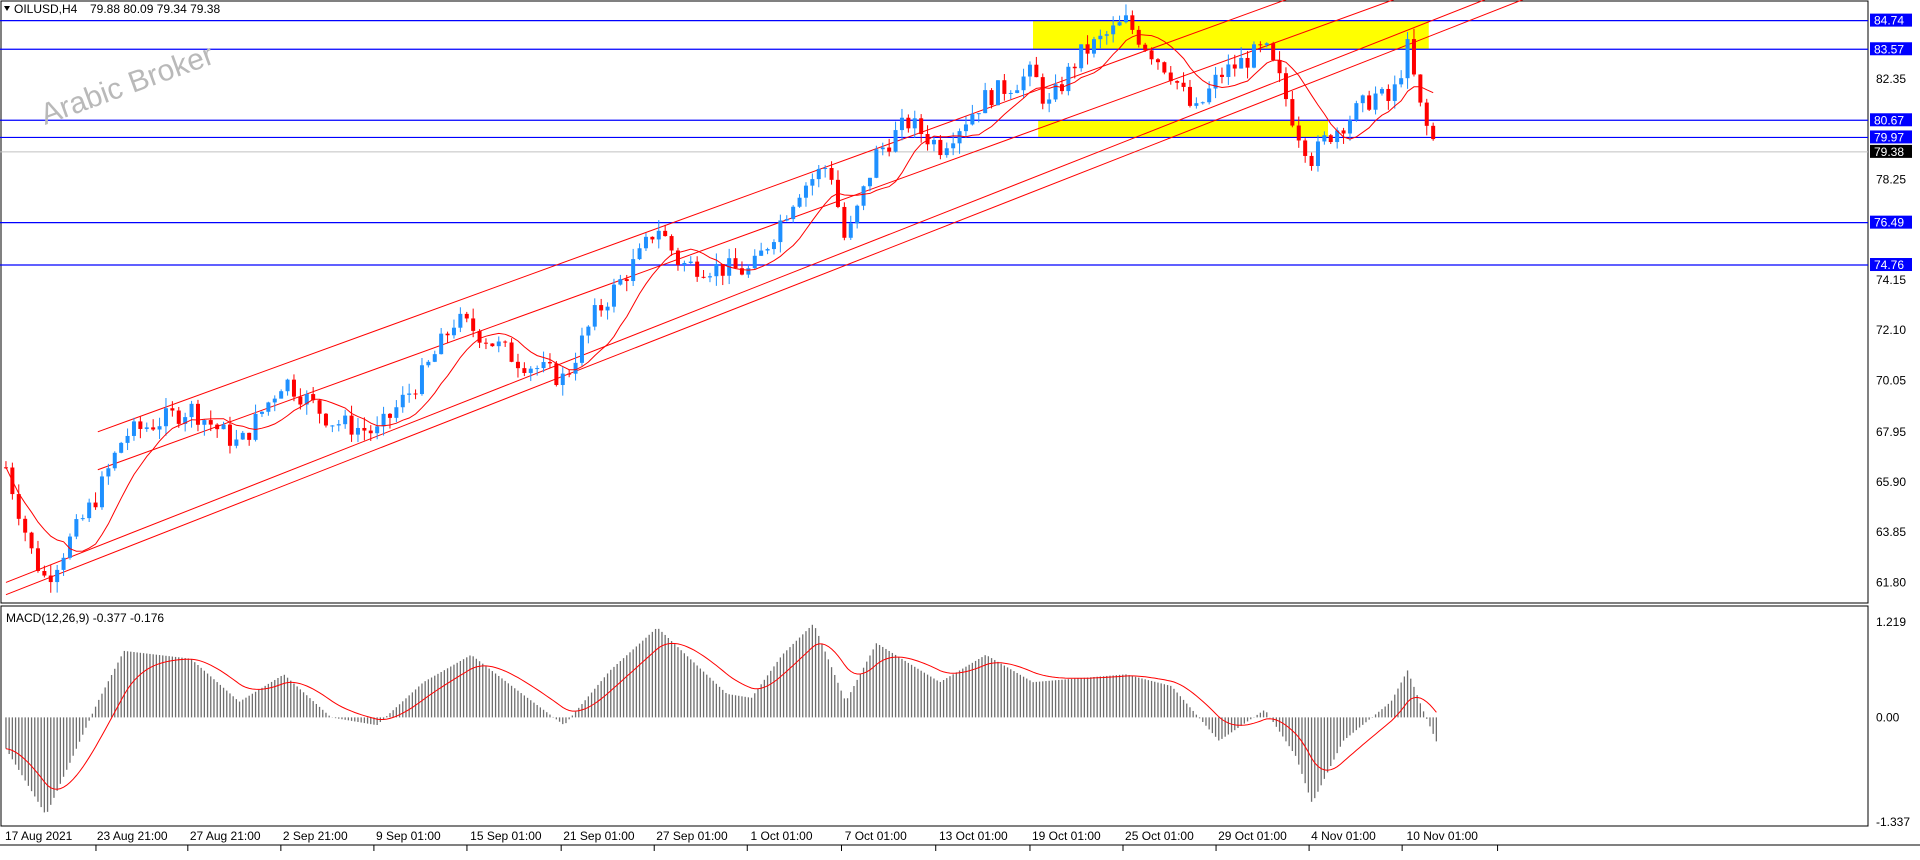  I want to click on time-tick: 7 Oct 01:00, so click(876, 836).